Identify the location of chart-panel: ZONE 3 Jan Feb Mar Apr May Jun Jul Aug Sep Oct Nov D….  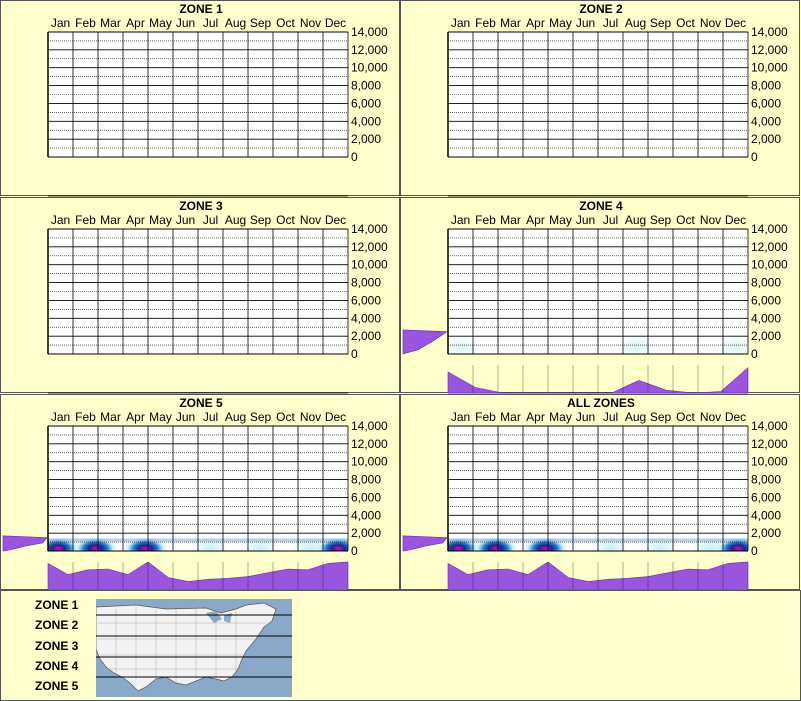
(200, 295).